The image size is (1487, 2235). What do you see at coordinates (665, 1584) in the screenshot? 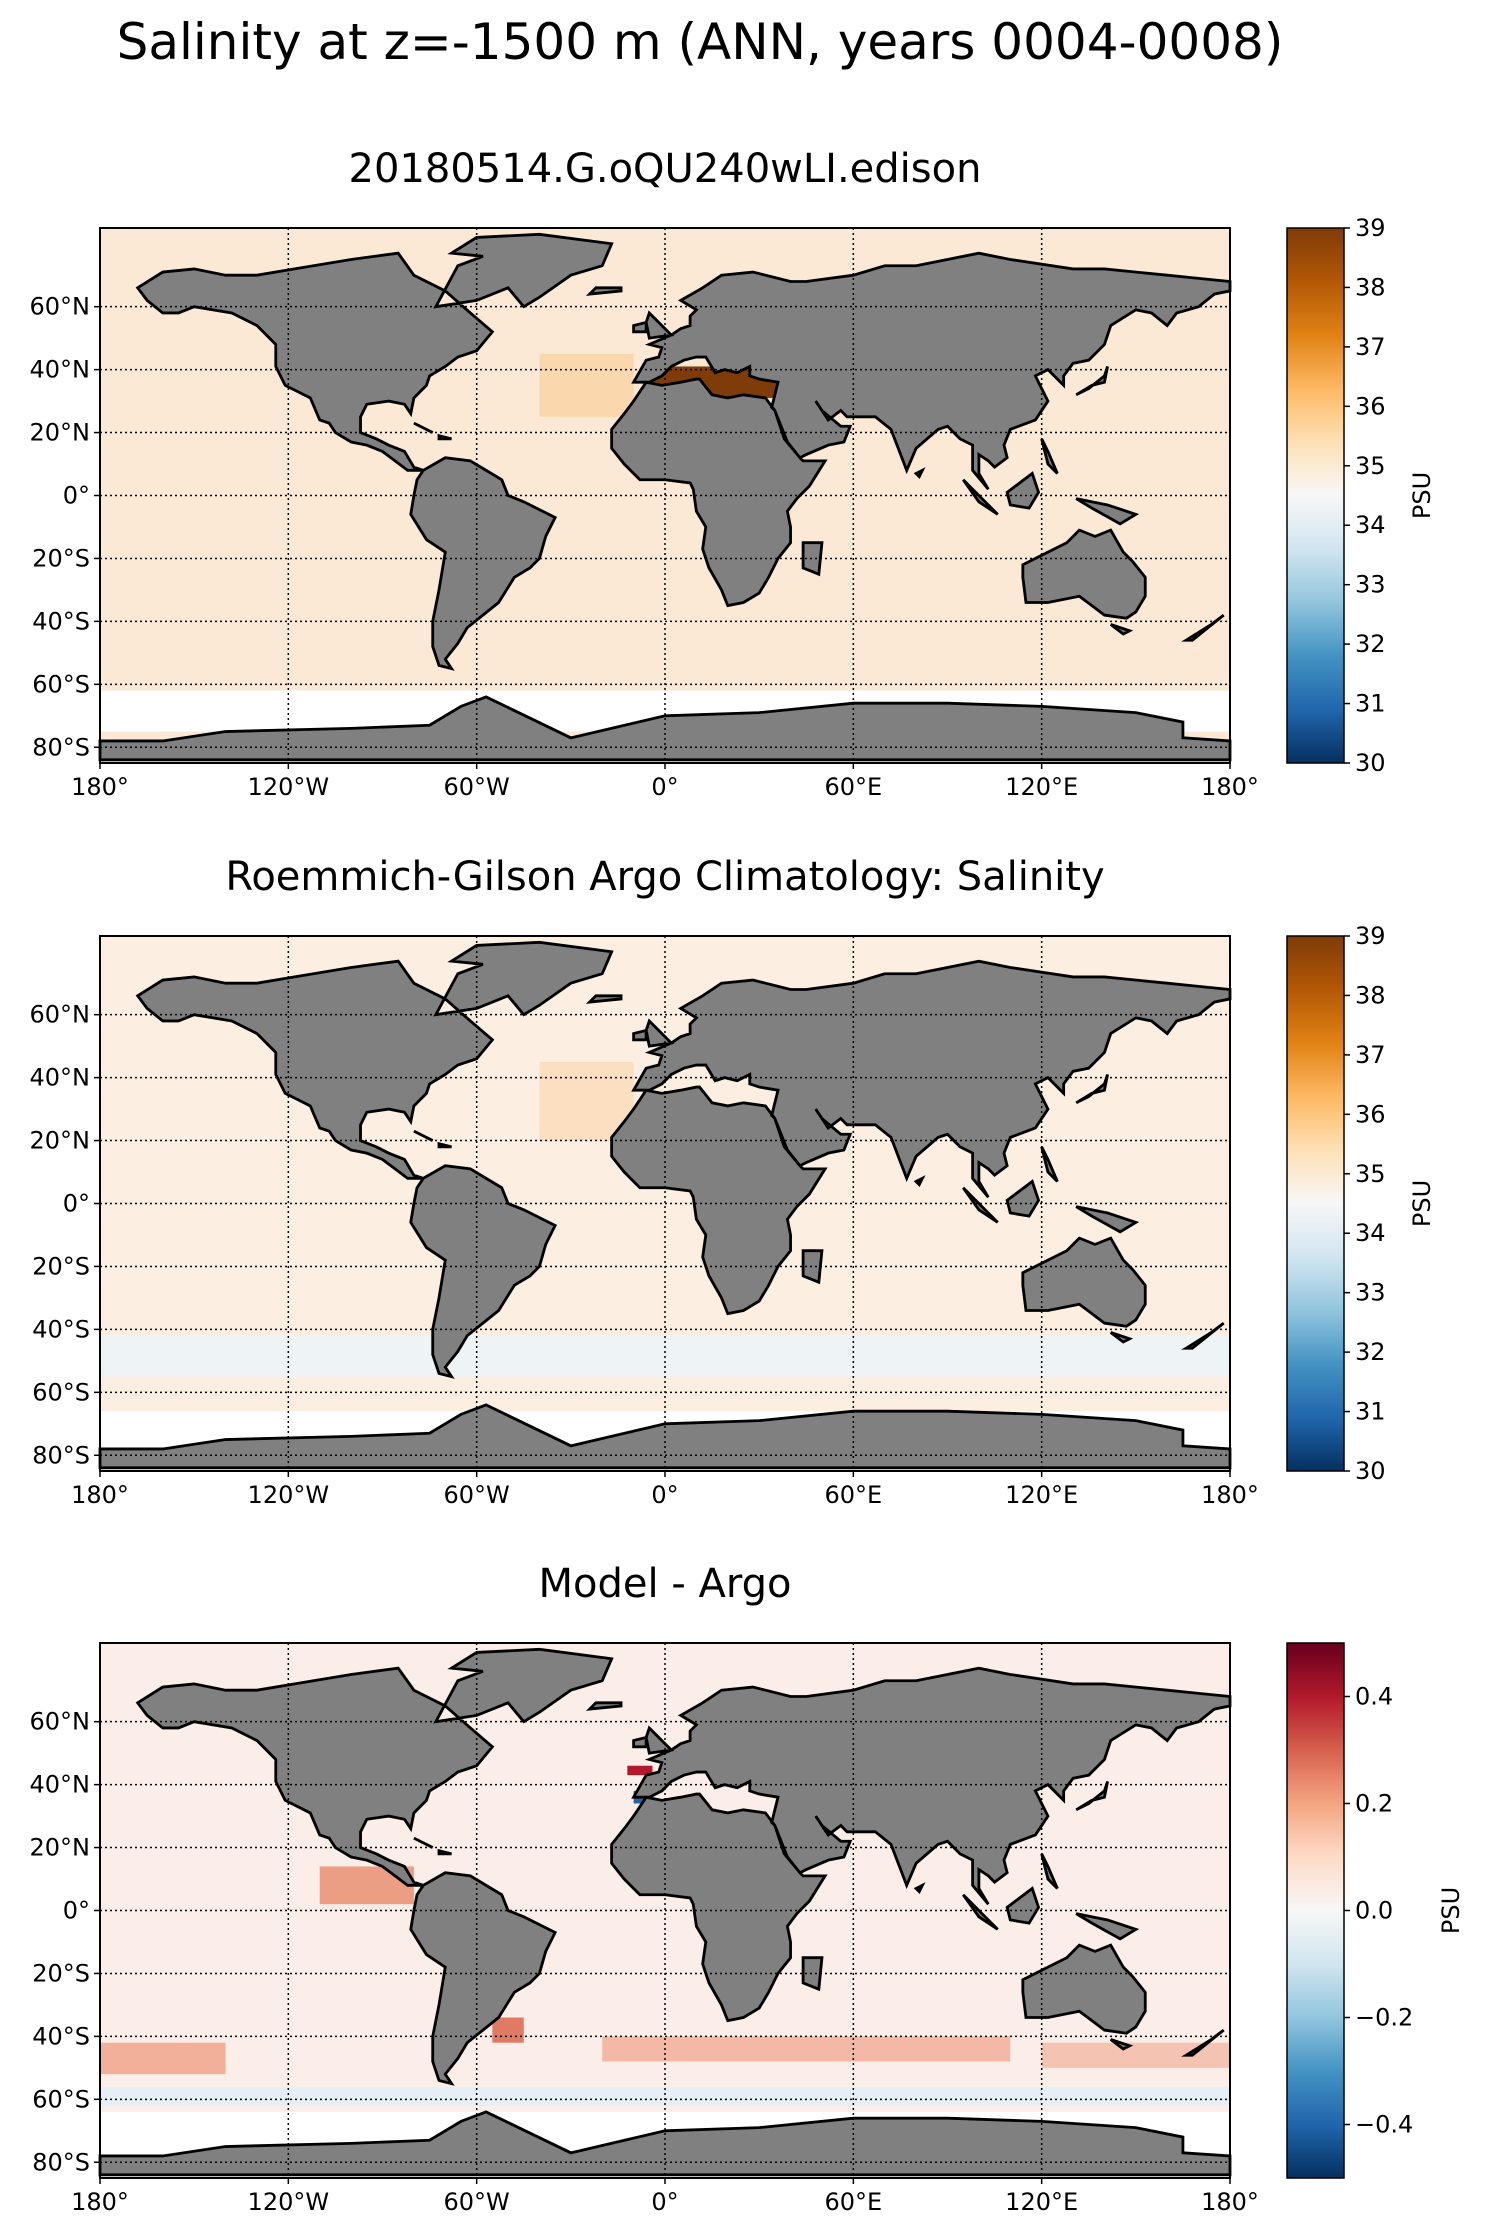
I see `panel-title: Model - Argo` at bounding box center [665, 1584].